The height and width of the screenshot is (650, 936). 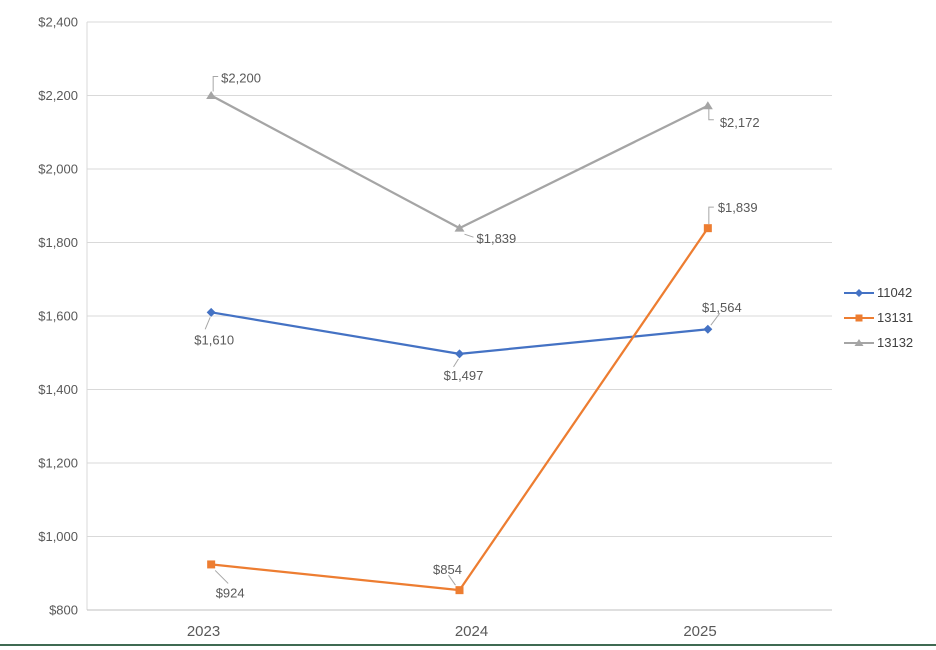 I want to click on legend-item-13132: 13132, so click(x=878, y=342).